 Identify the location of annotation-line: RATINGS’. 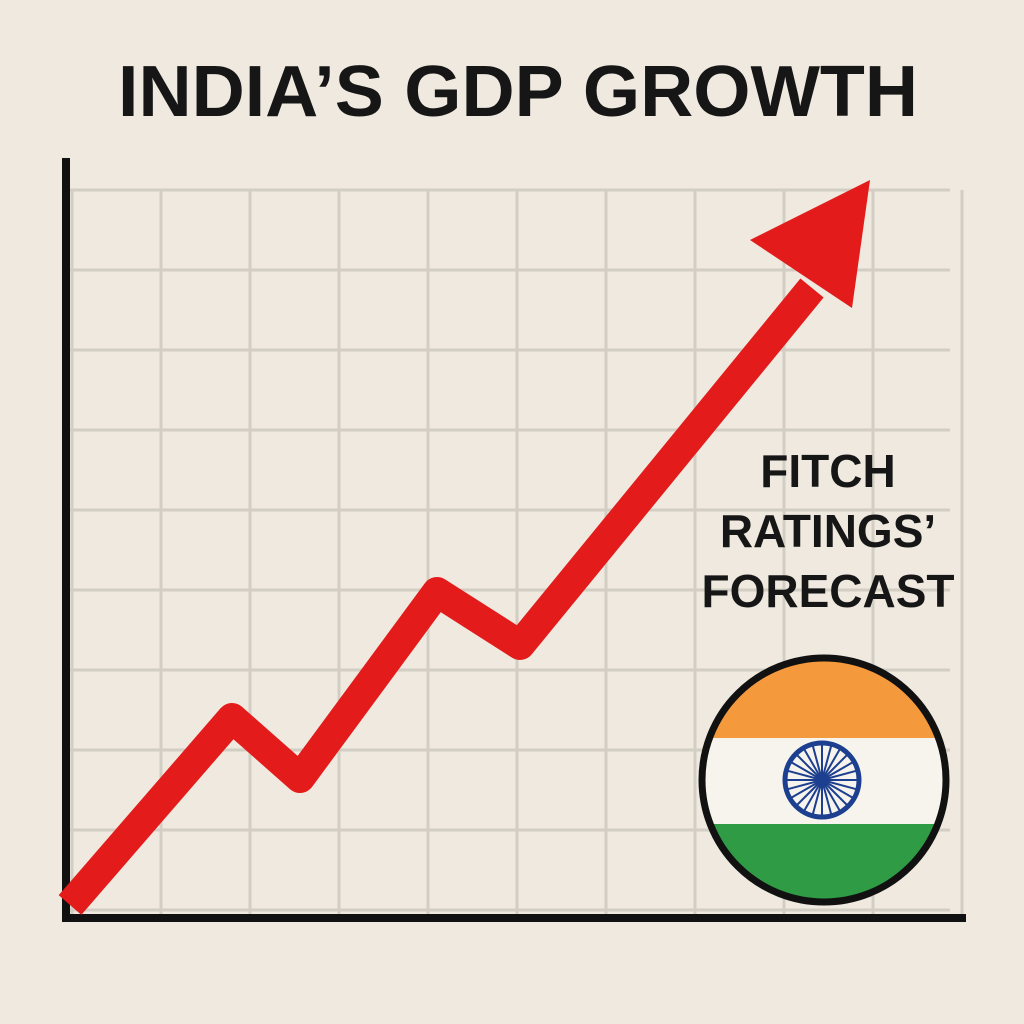
(828, 531).